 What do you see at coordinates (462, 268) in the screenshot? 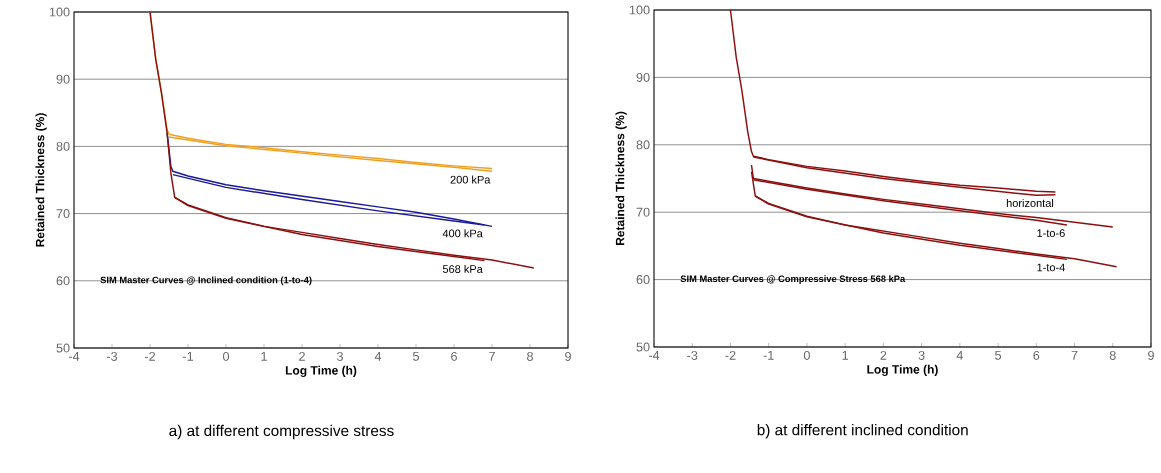
I see `series-label: 568 kPa` at bounding box center [462, 268].